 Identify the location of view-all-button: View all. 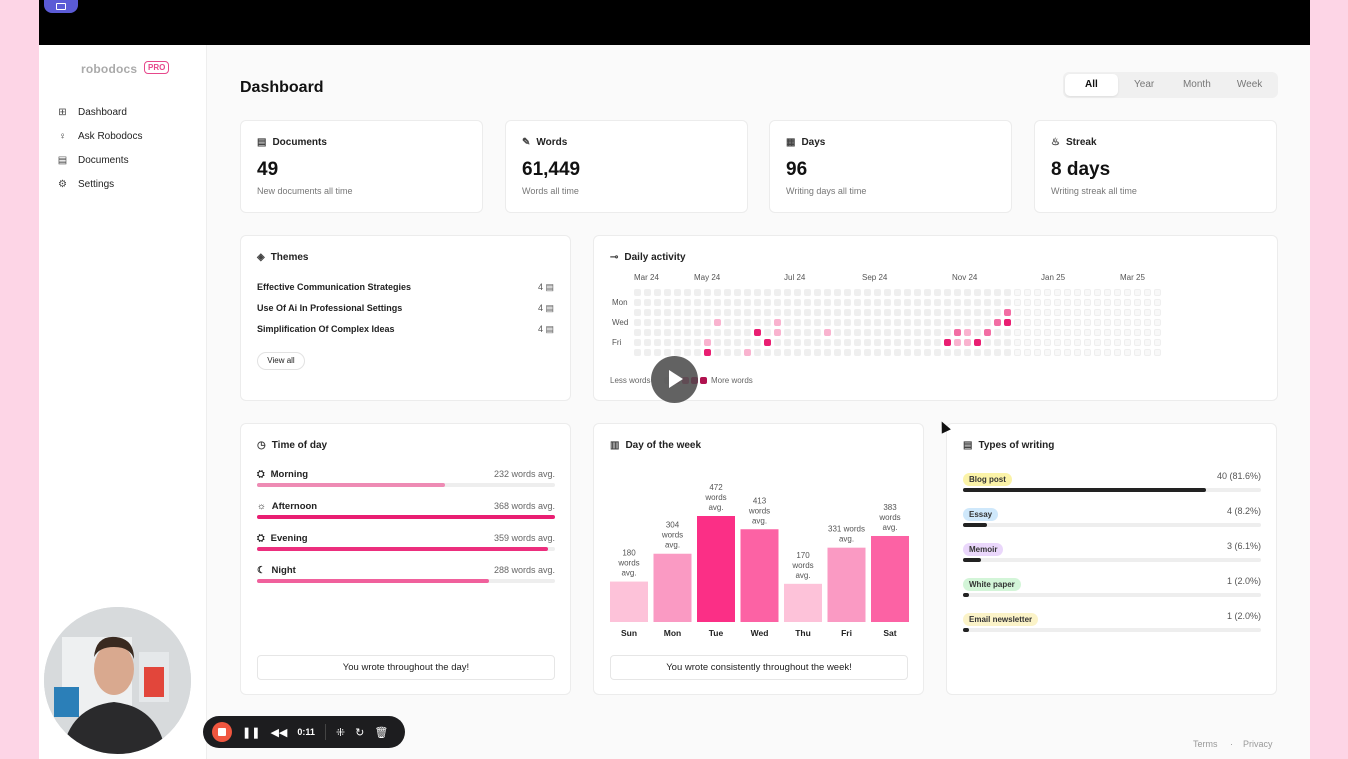
(281, 361).